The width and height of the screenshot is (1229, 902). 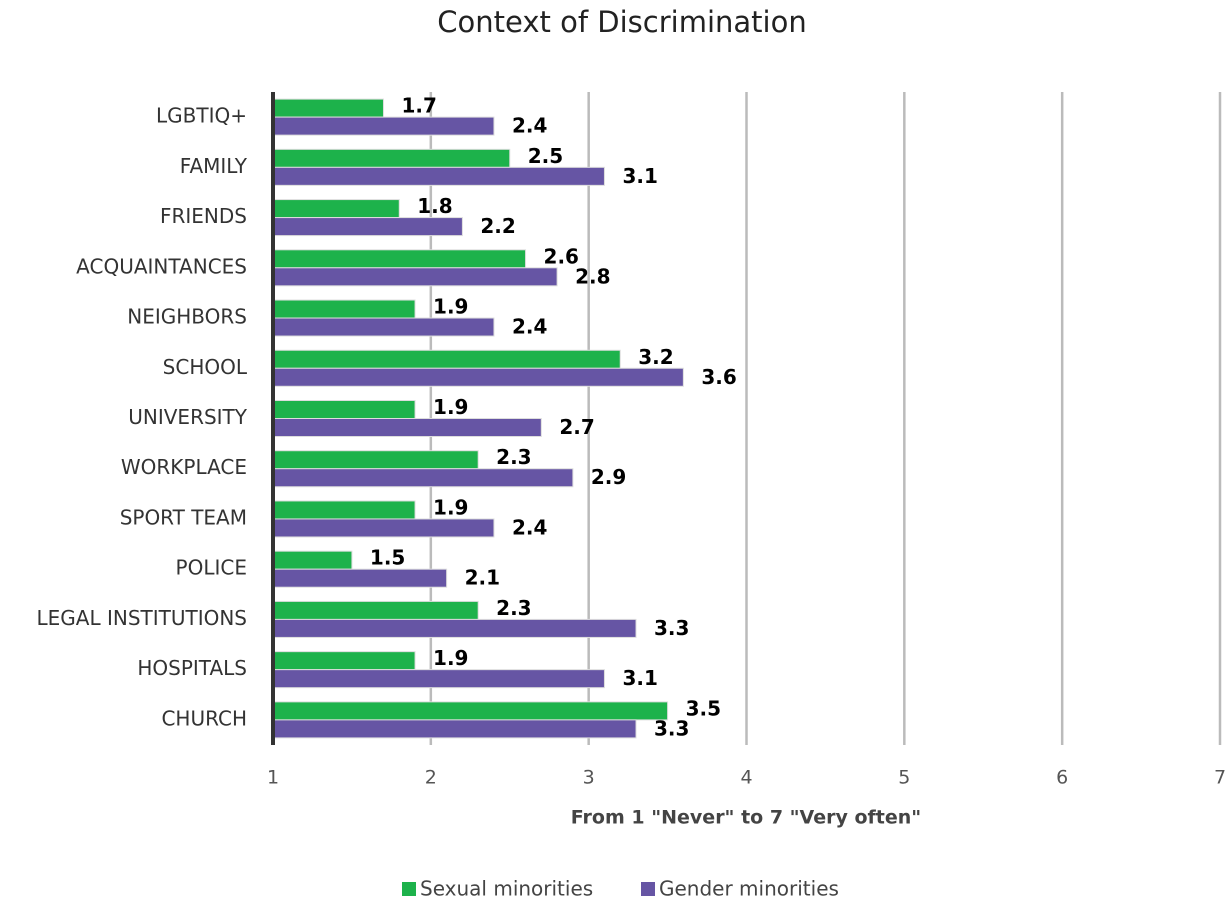 What do you see at coordinates (561, 256) in the screenshot?
I see `value-label: 2.6` at bounding box center [561, 256].